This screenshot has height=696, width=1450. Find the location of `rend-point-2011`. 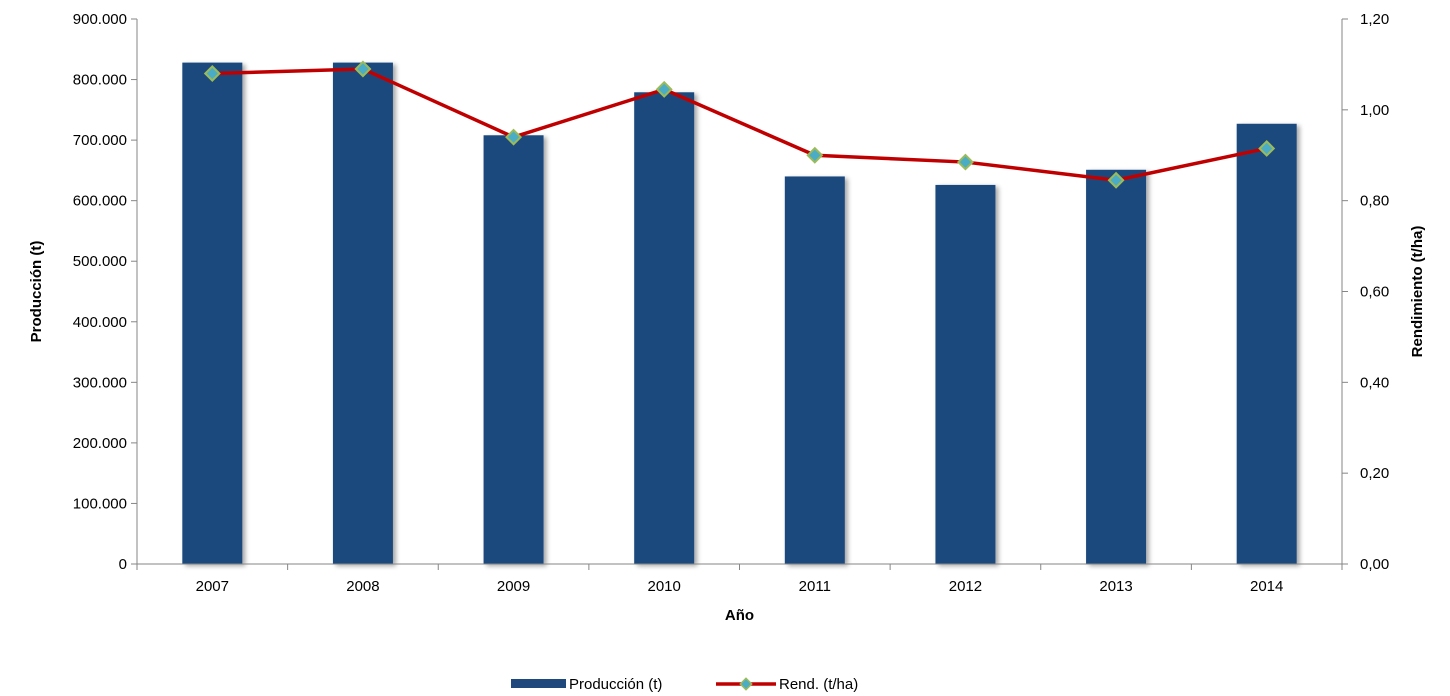

rend-point-2011 is located at coordinates (815, 155).